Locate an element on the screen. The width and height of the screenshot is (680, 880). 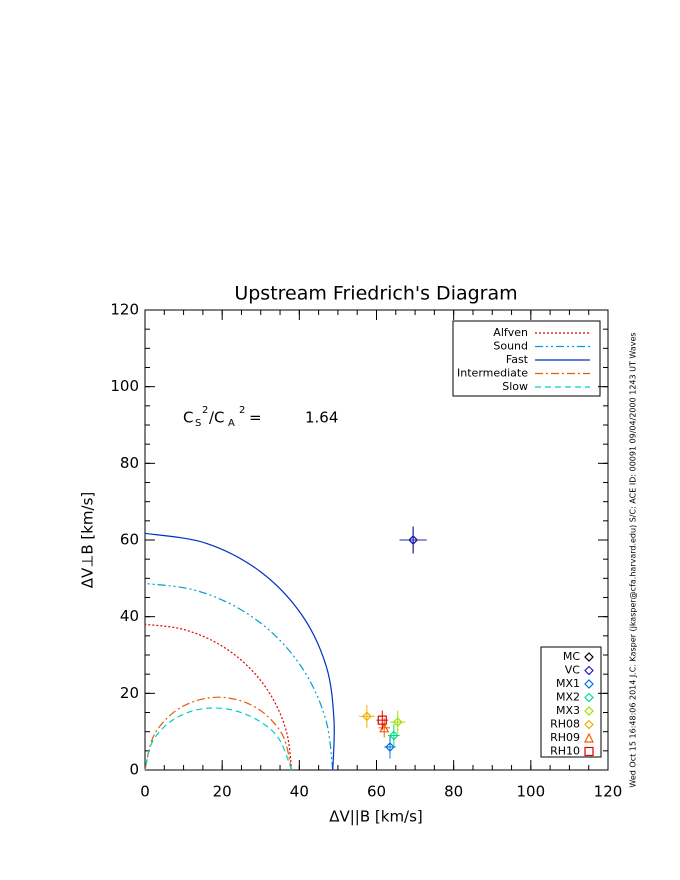
legend-label: MC is located at coordinates (571, 656).